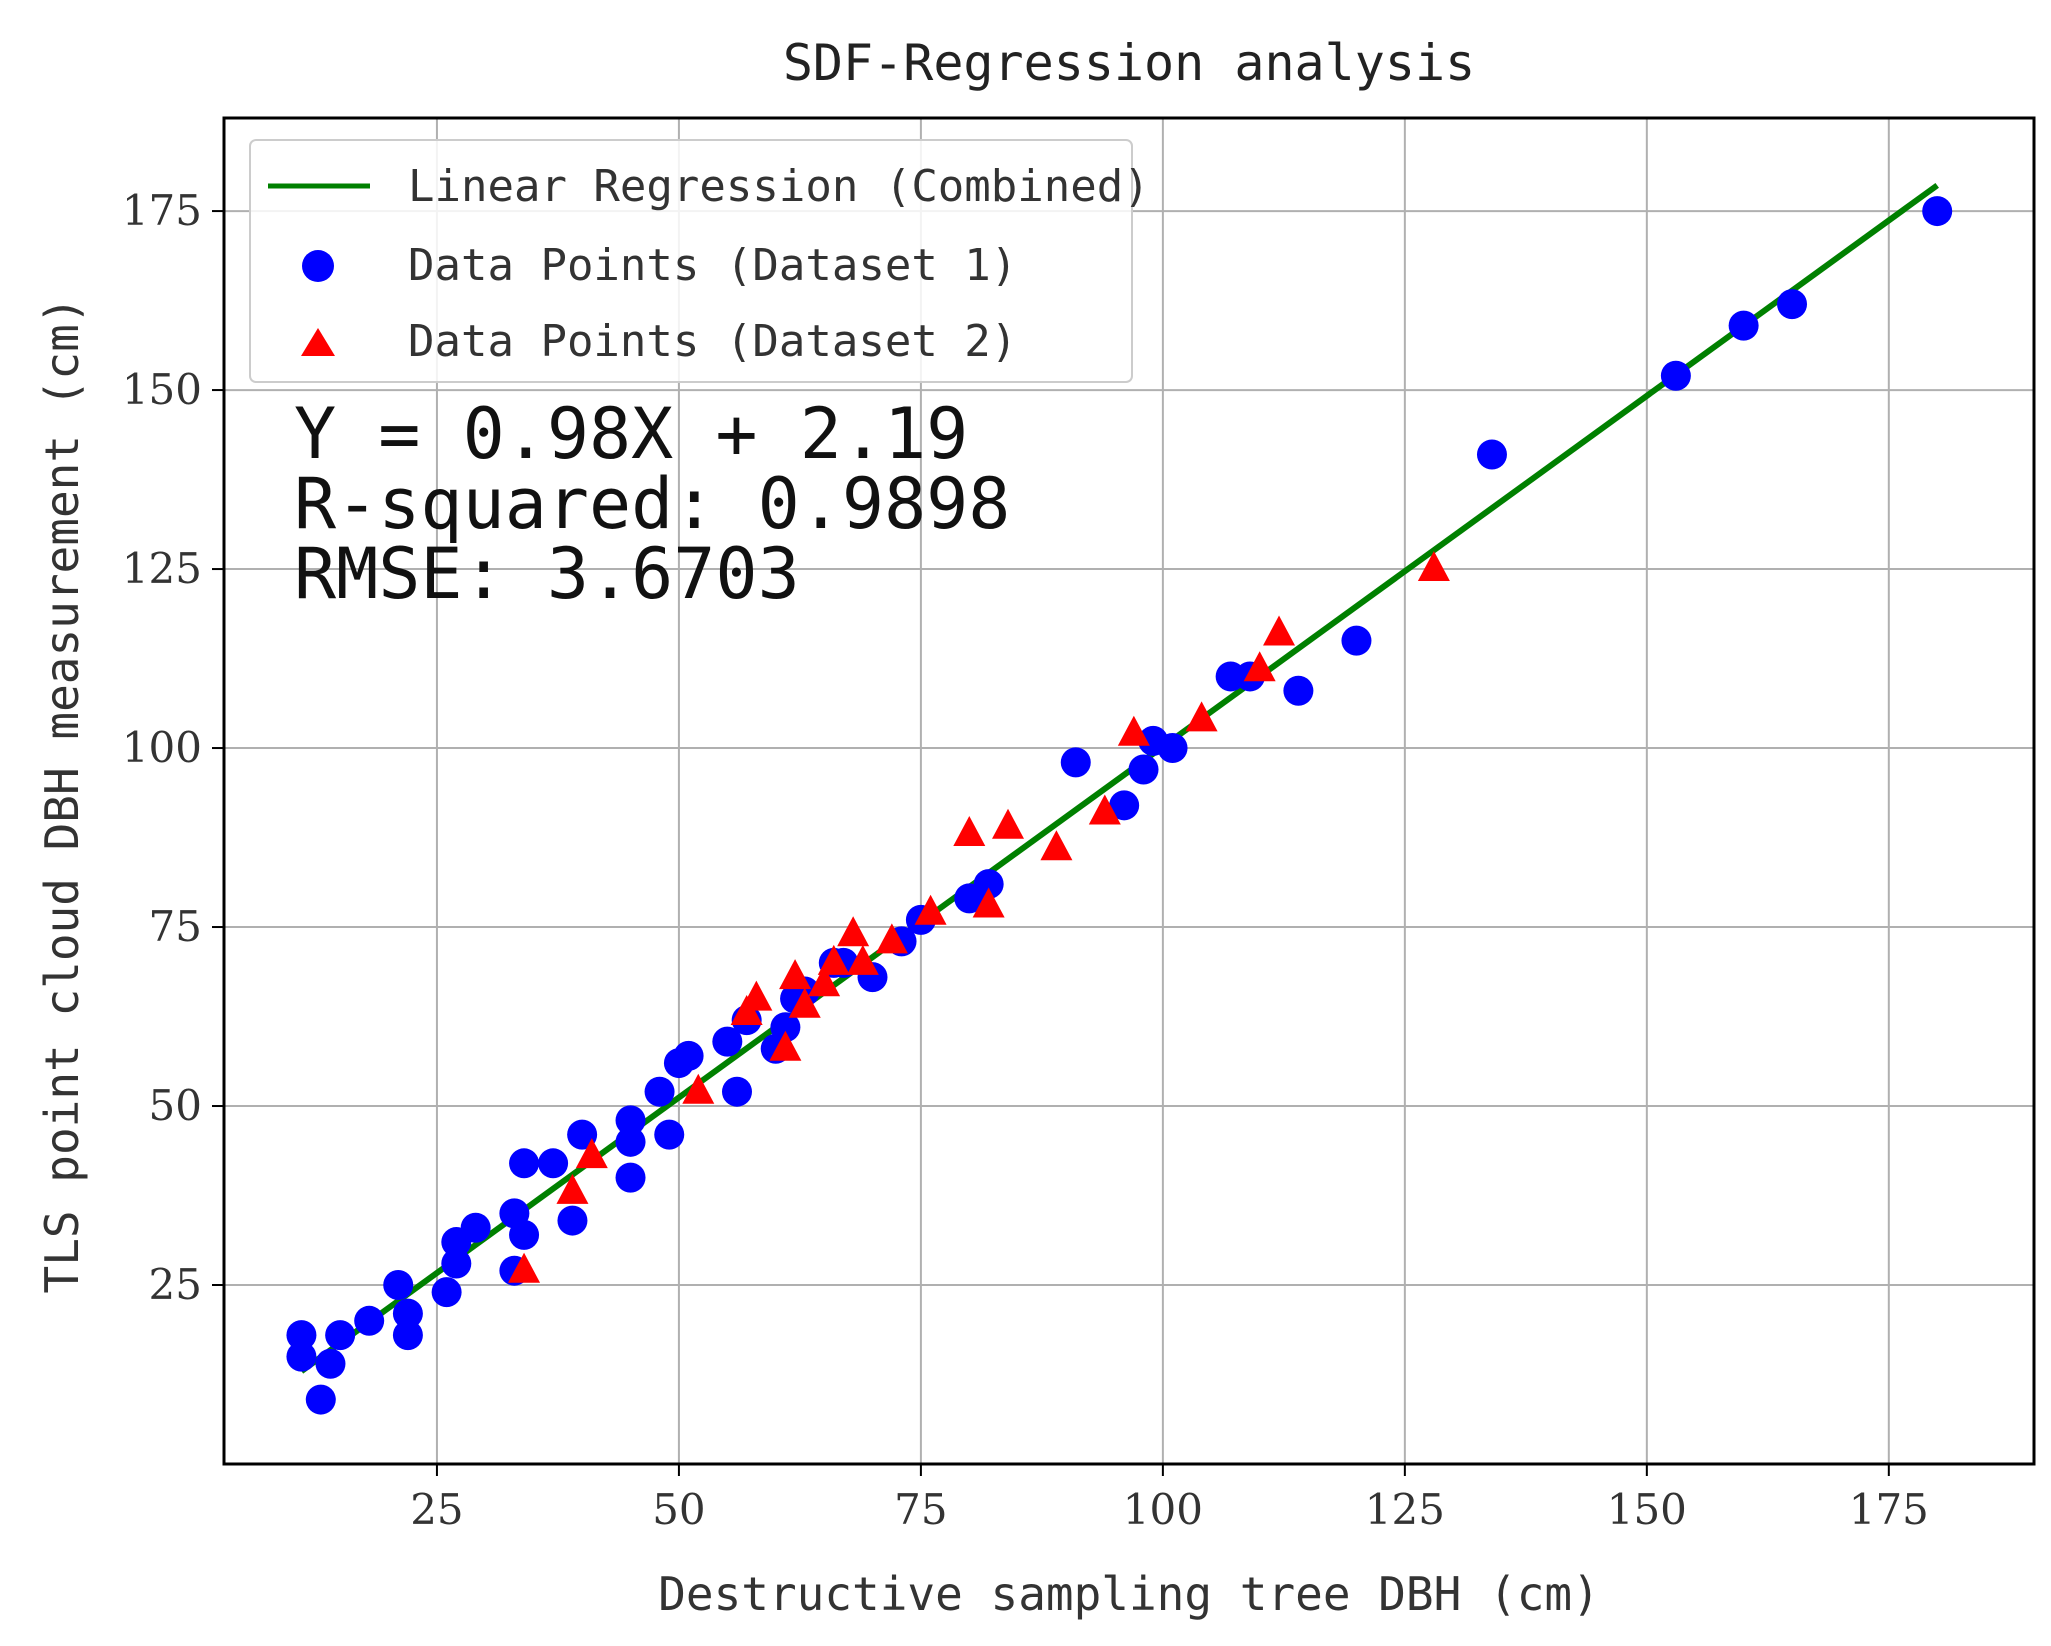 The width and height of the screenshot is (2051, 1646). Describe the element at coordinates (678, 1509) in the screenshot. I see `x-tick-label: 50` at that location.